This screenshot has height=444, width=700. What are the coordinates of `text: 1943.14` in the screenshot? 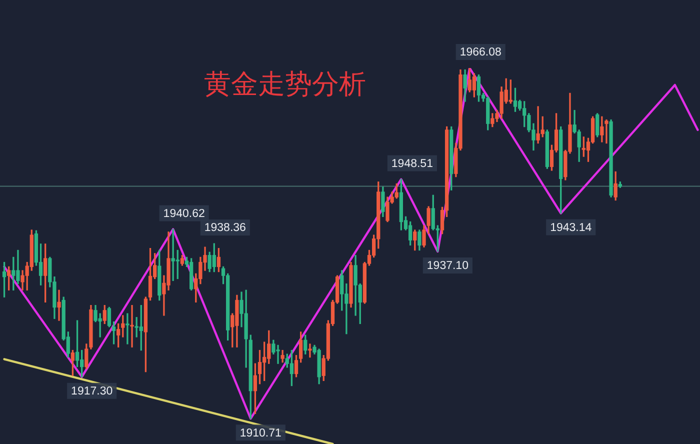 It's located at (571, 228).